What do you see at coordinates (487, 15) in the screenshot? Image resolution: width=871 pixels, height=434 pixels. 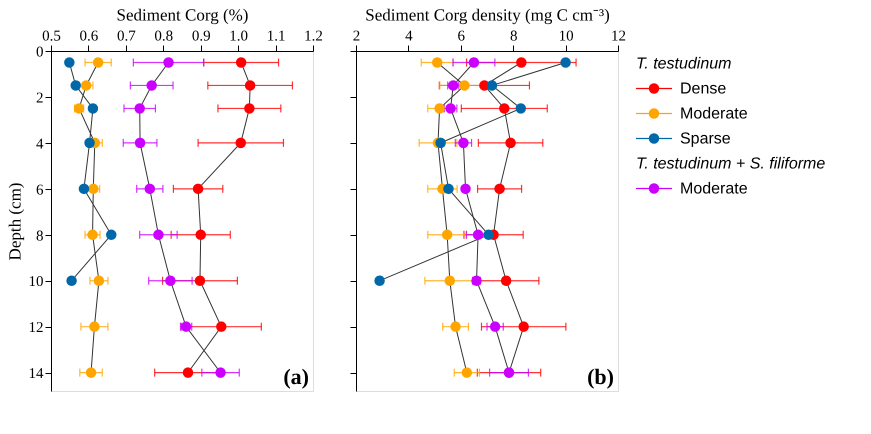 I see `x-axis-title: Sediment Corg density (mg C cm⁻³)` at bounding box center [487, 15].